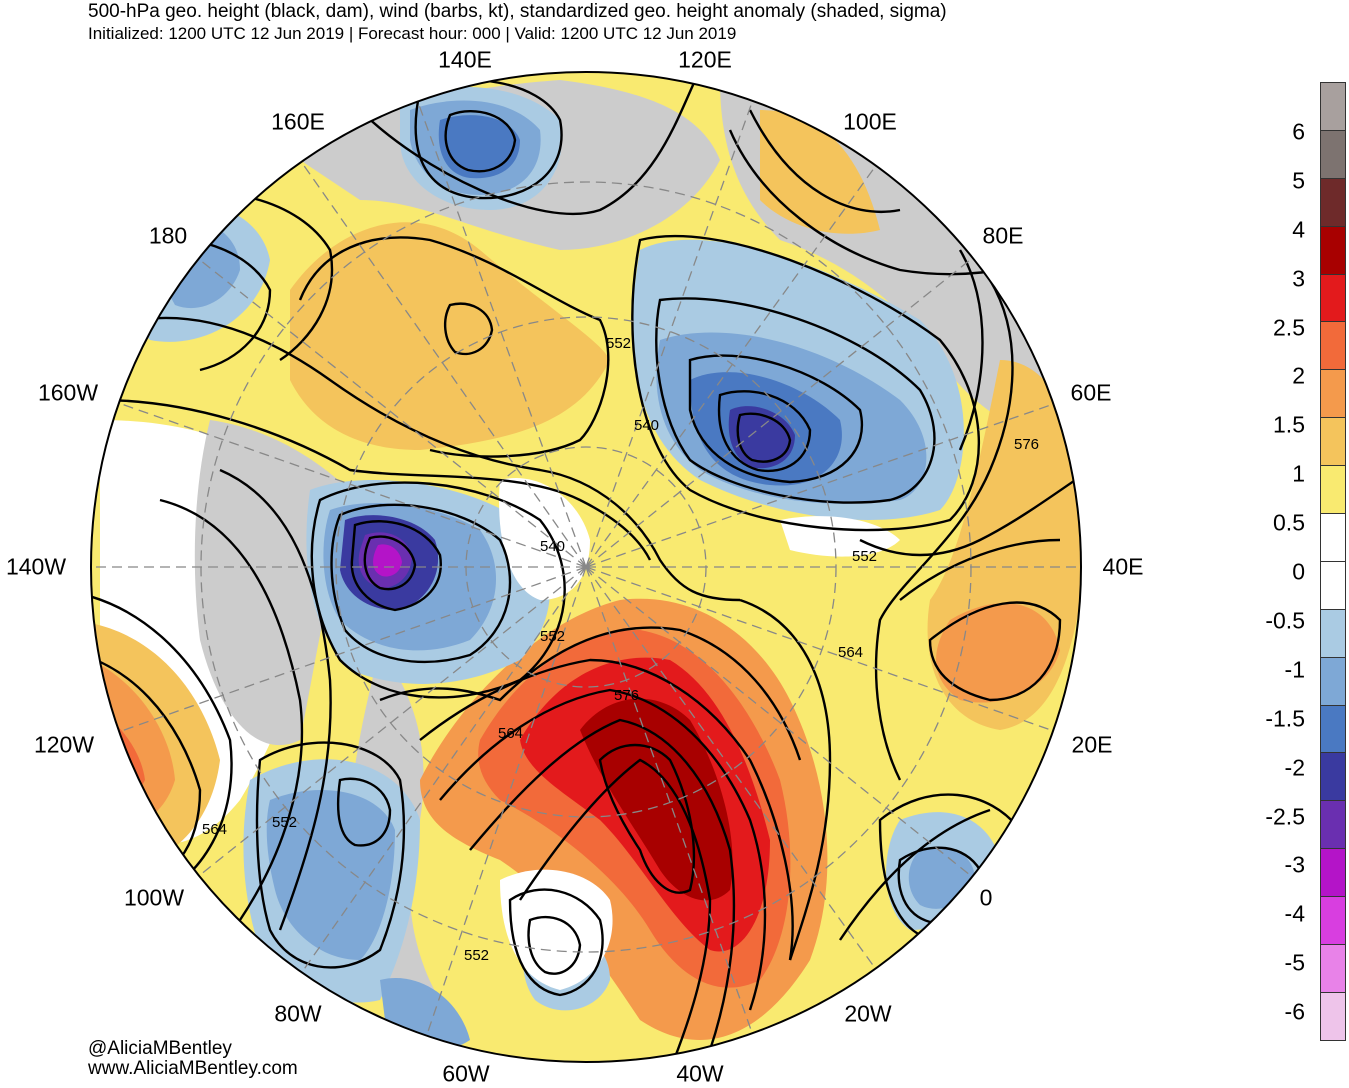 This screenshot has height=1088, width=1349. Describe the element at coordinates (160, 1048) in the screenshot. I see `credit-handle: @AliciaMBentley` at that location.